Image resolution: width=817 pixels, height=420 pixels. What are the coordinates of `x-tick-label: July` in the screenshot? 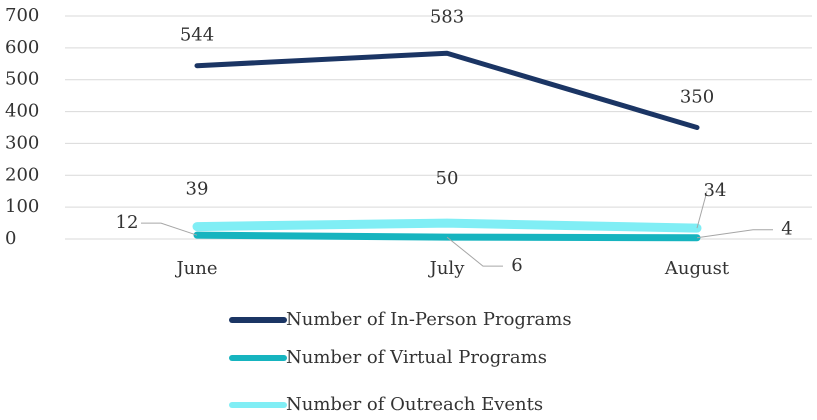 It's located at (447, 268).